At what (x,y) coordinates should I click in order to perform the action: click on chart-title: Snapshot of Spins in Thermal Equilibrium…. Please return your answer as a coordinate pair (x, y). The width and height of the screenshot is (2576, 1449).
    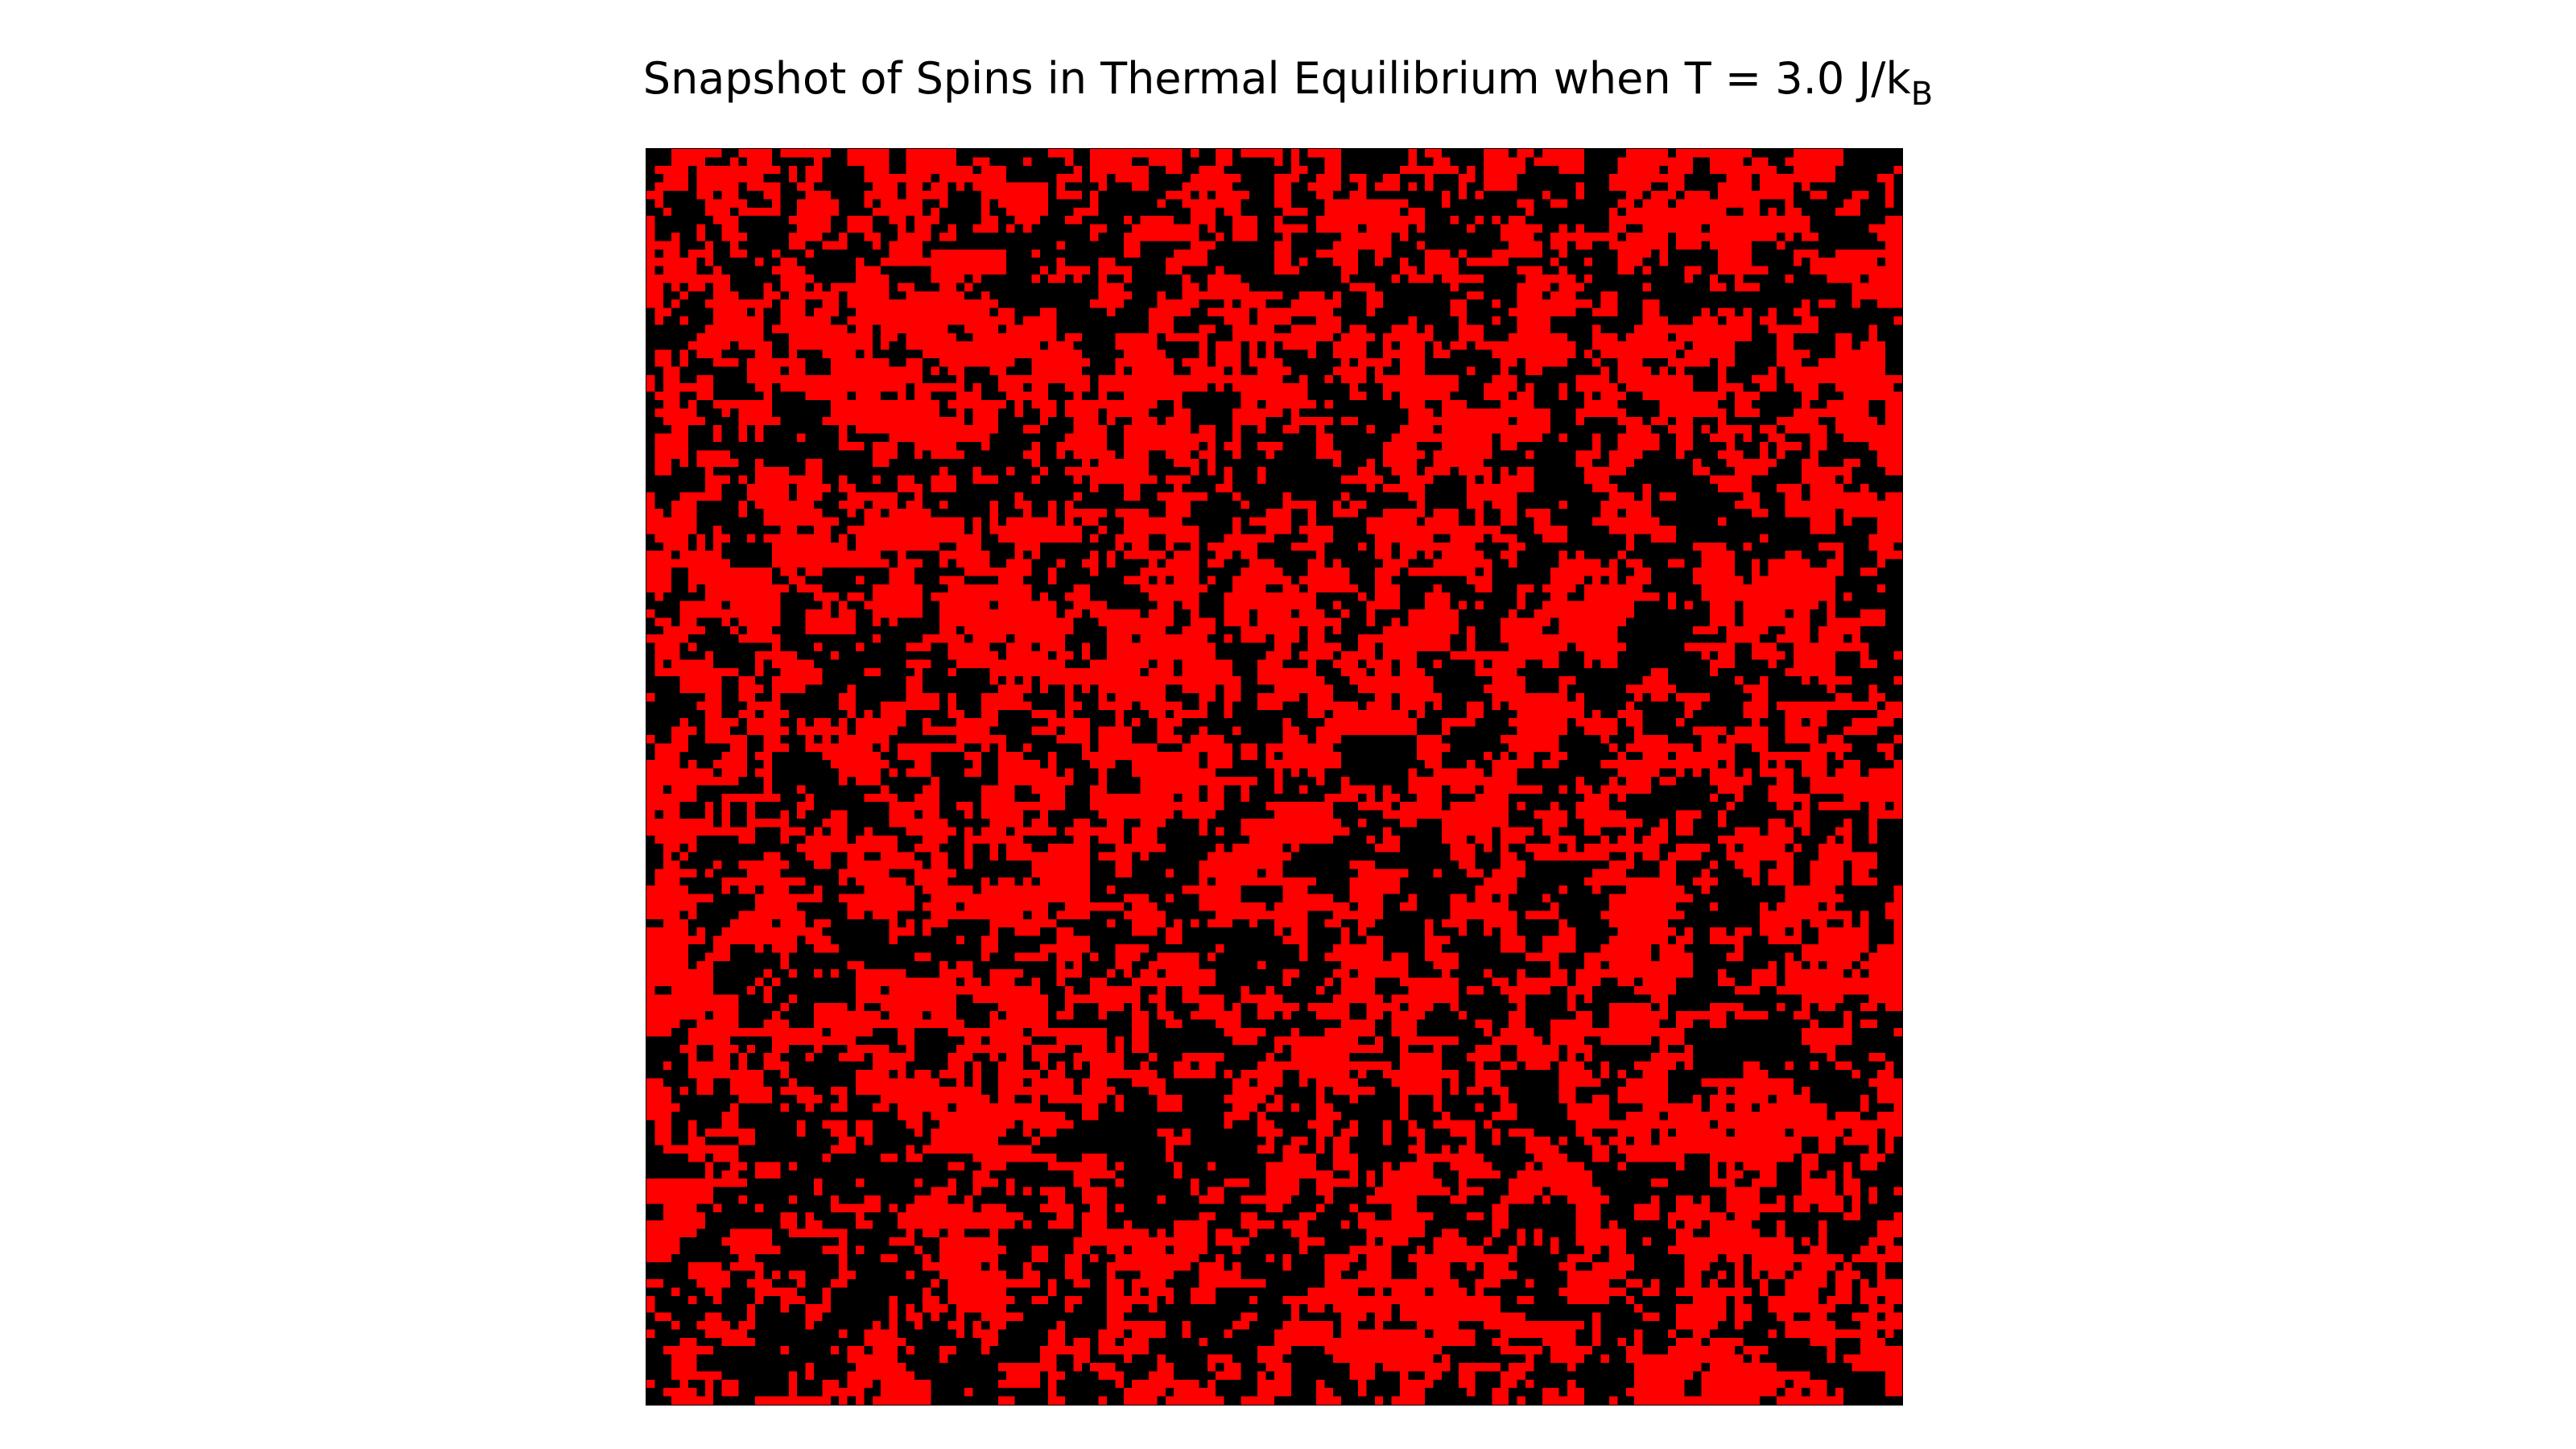
    Looking at the image, I should click on (1288, 86).